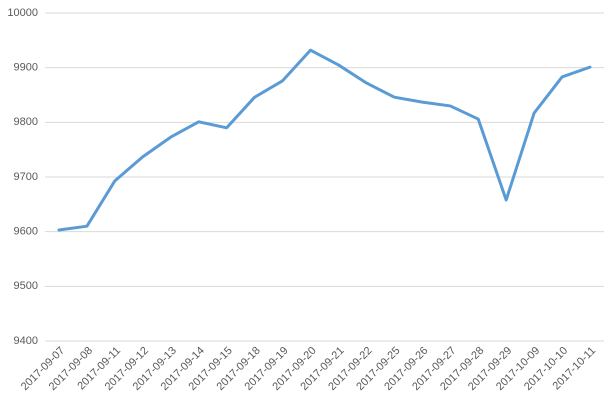 This screenshot has width=614, height=406. What do you see at coordinates (26, 286) in the screenshot?
I see `y-tick-label: 9500` at bounding box center [26, 286].